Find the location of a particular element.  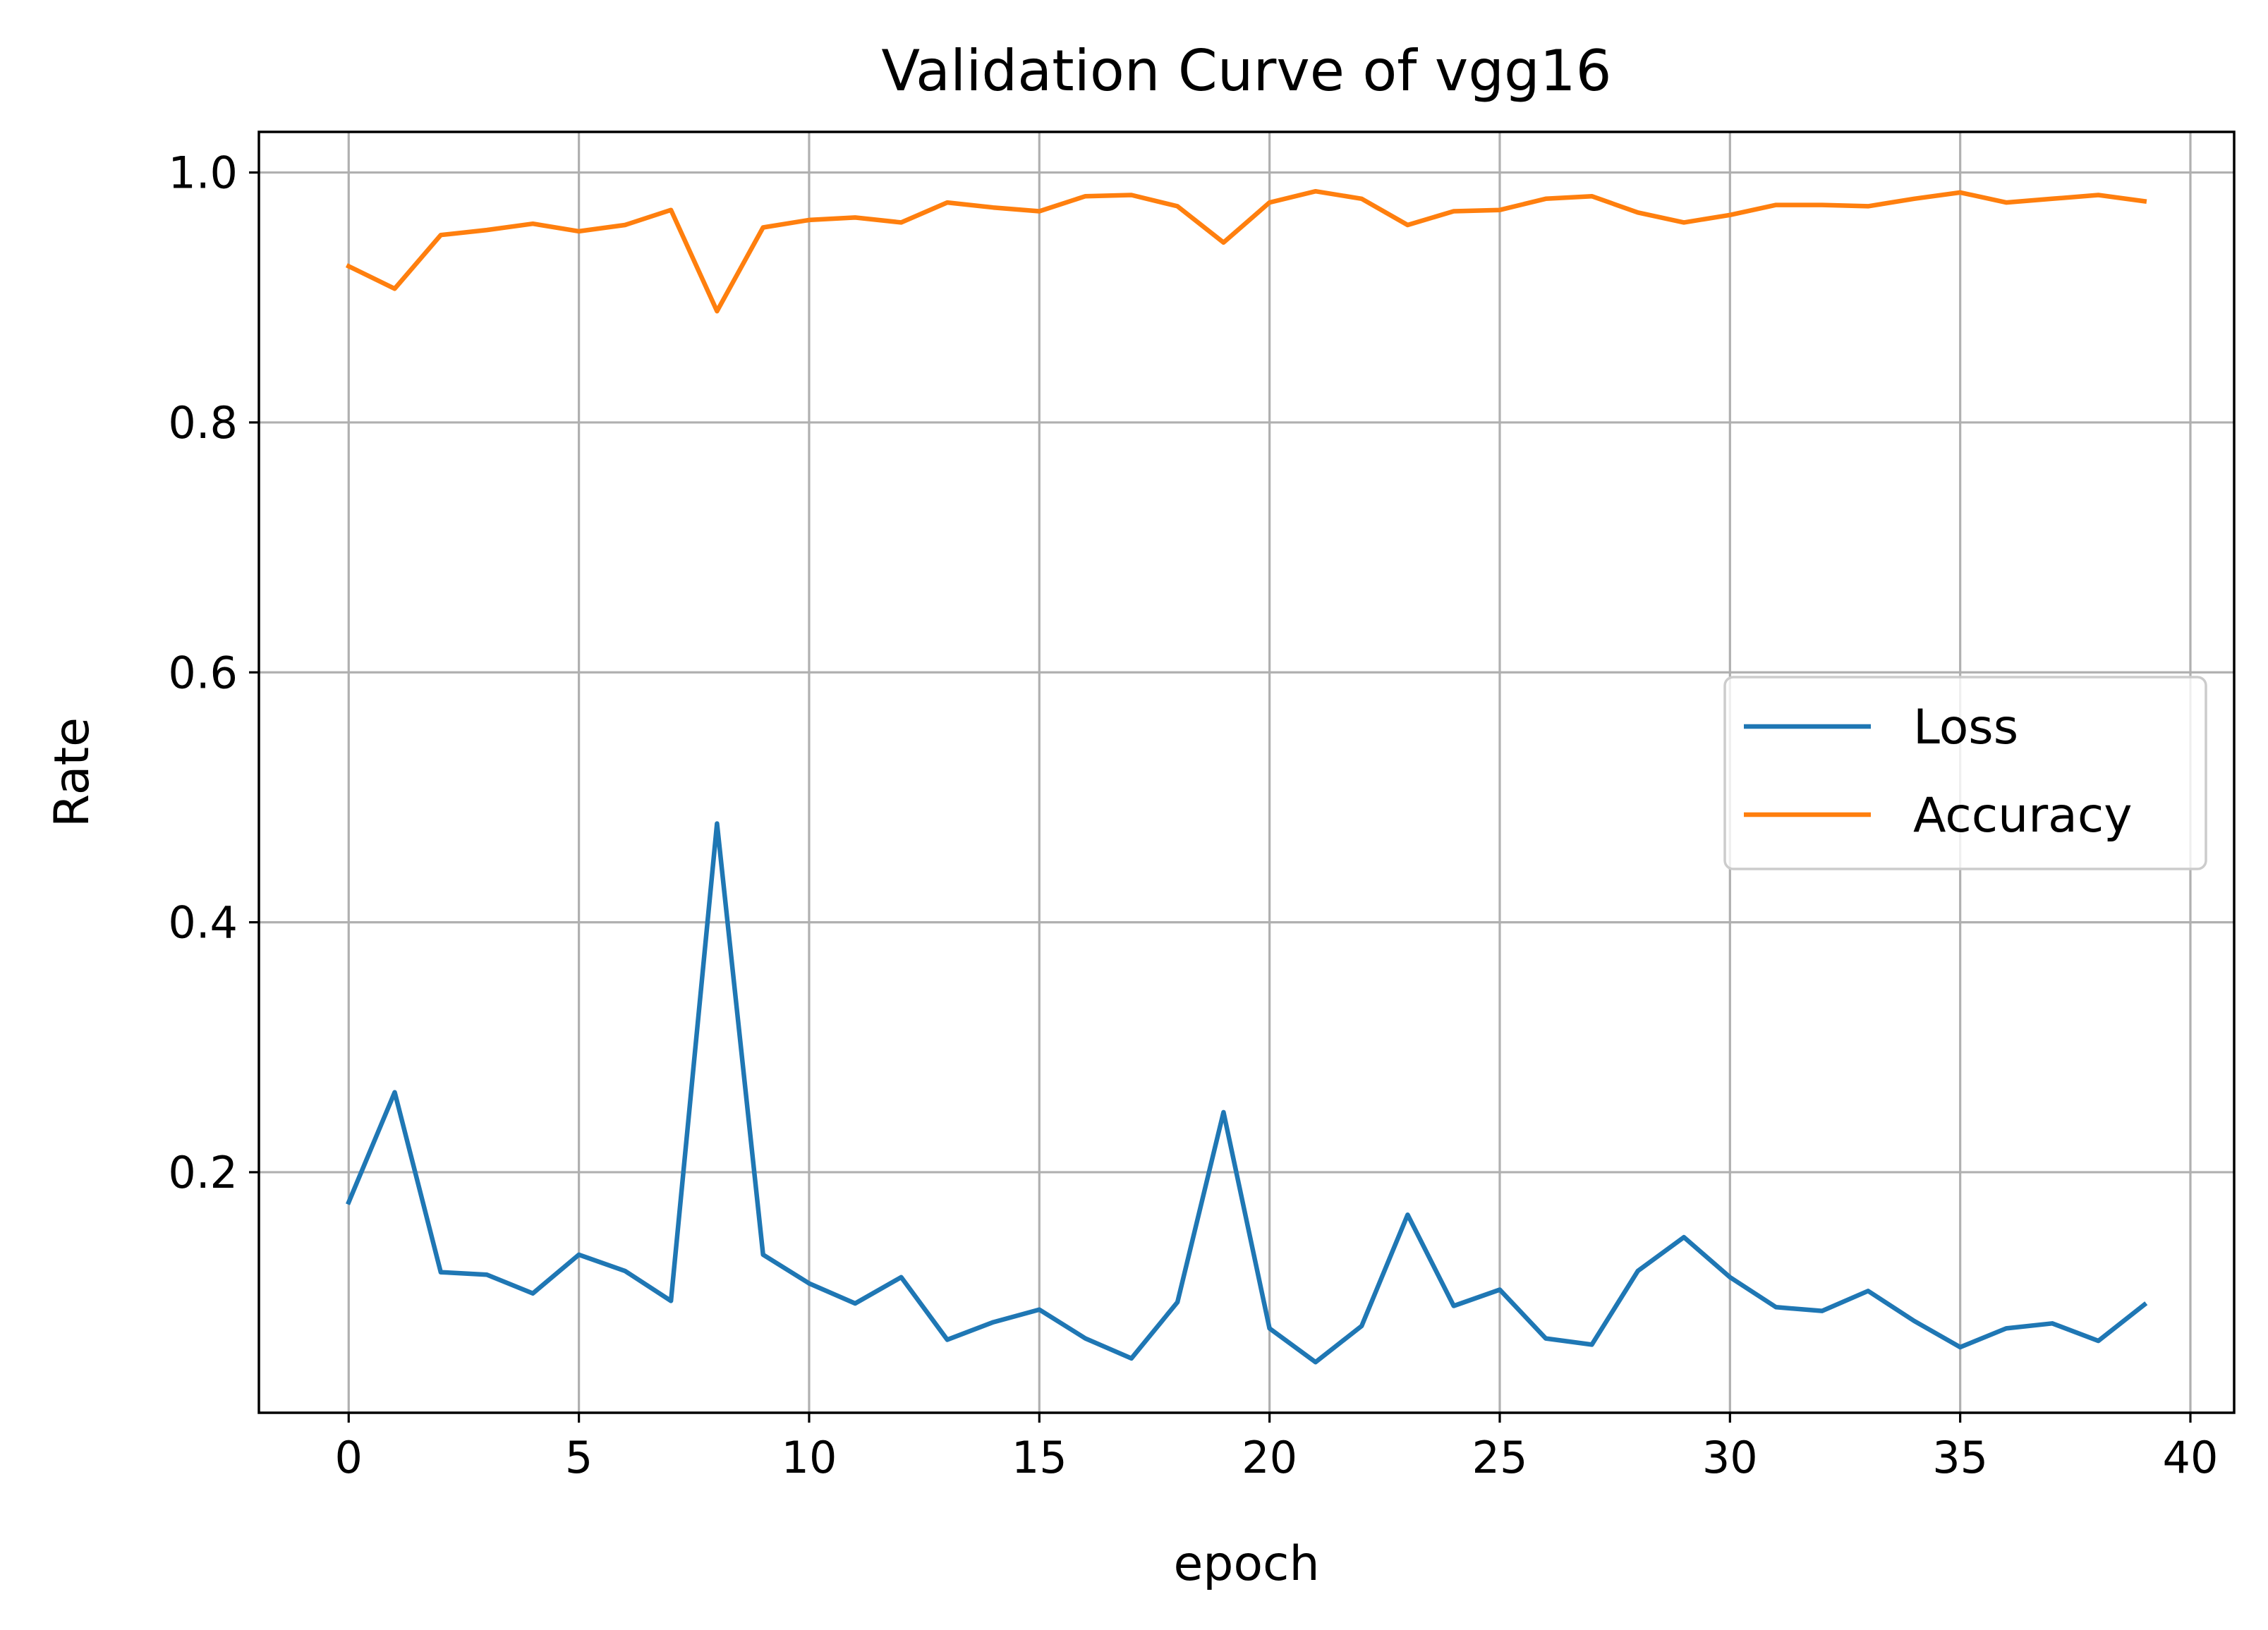

x-tick-label: 25 is located at coordinates (1500, 1457).